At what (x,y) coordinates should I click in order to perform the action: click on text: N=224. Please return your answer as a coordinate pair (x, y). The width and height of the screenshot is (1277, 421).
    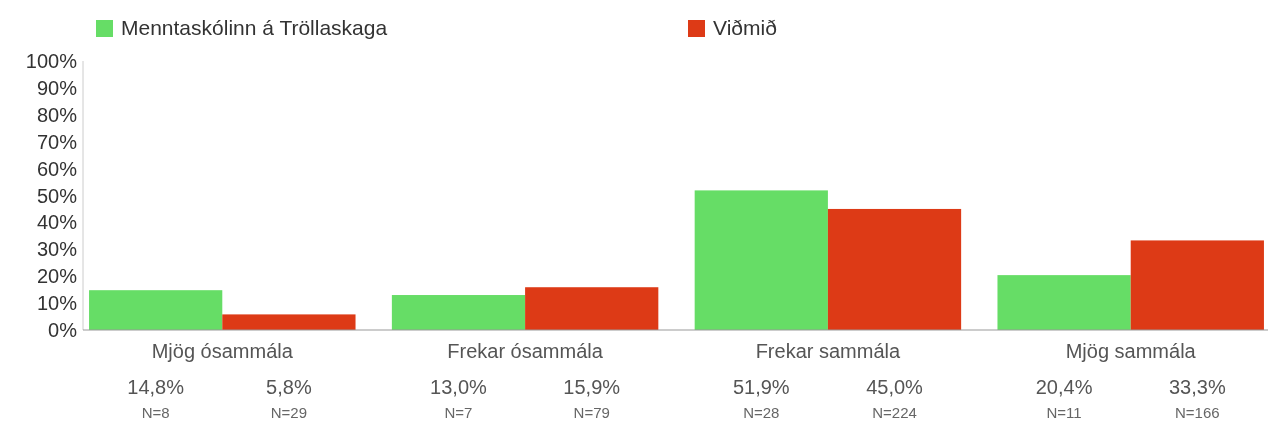
    Looking at the image, I should click on (894, 412).